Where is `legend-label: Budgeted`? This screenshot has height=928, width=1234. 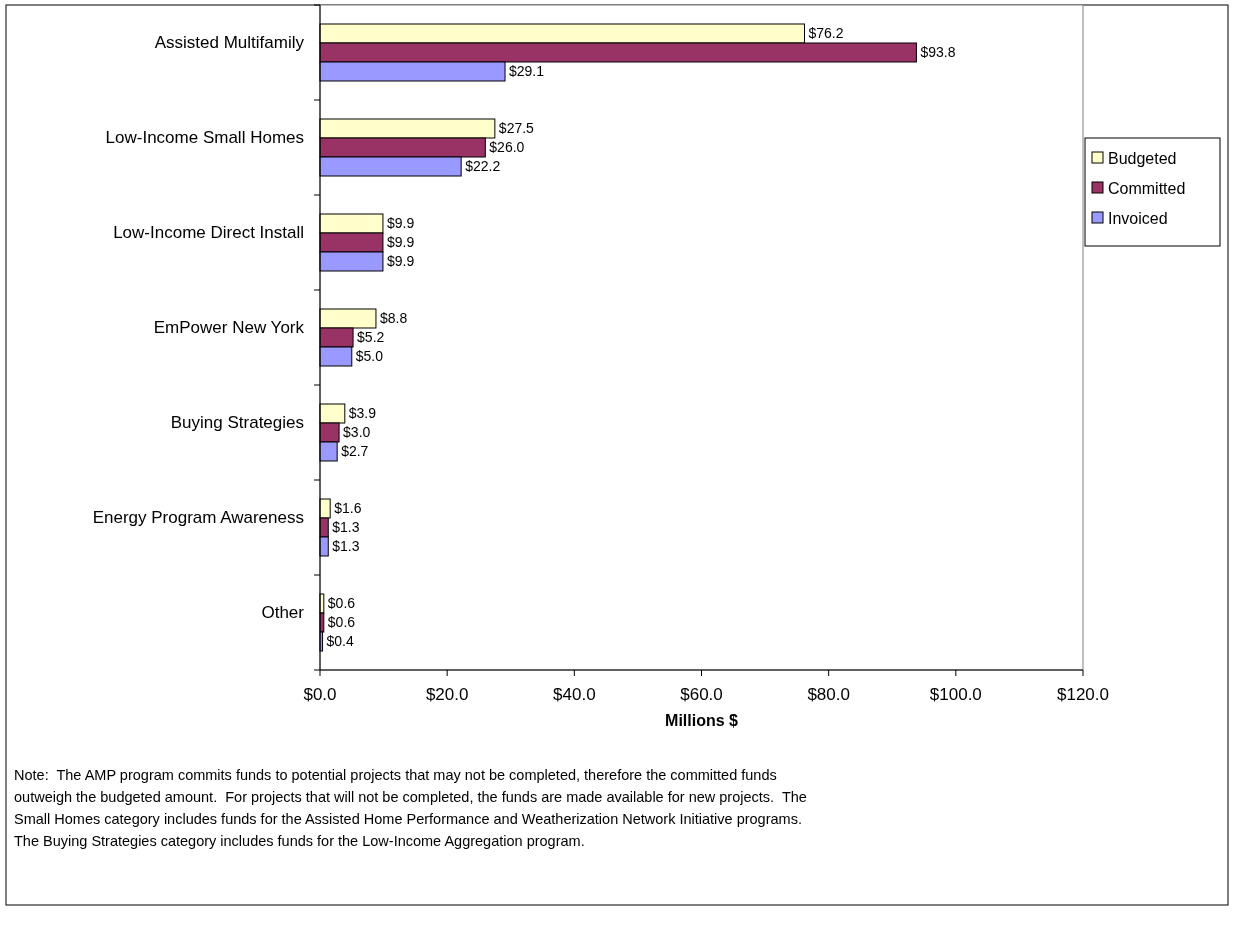 legend-label: Budgeted is located at coordinates (1142, 158).